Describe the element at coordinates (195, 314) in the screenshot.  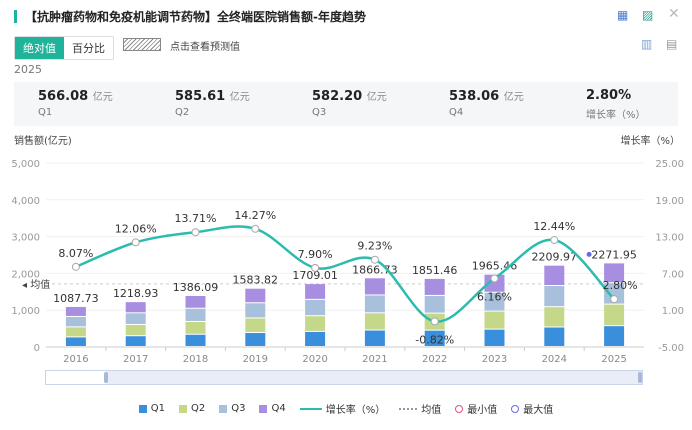
I see `bar-q3-2018` at that location.